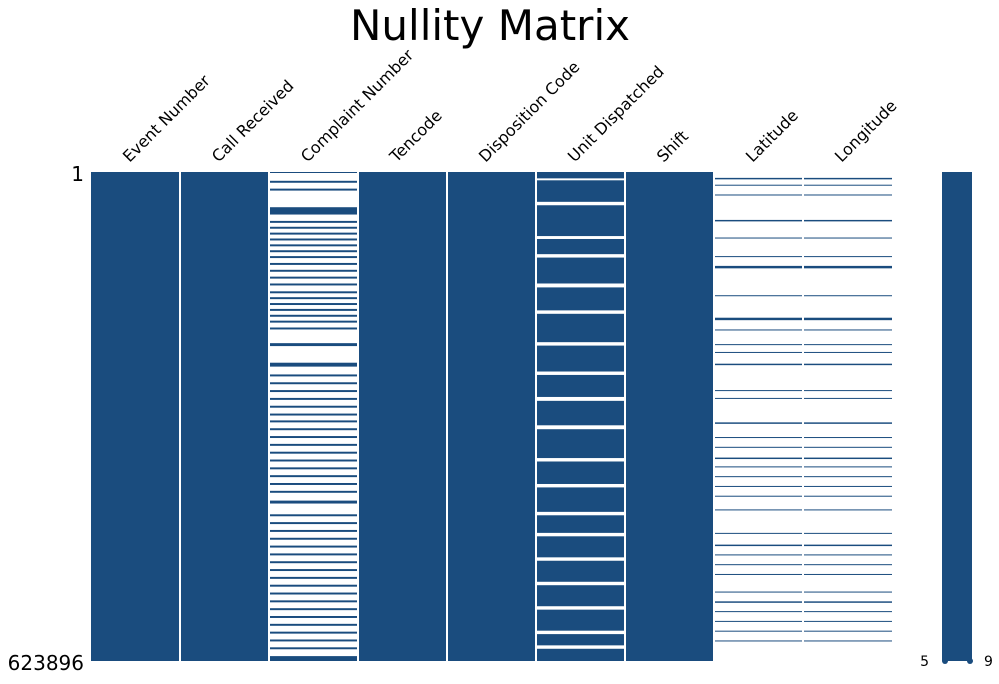 The width and height of the screenshot is (999, 684). What do you see at coordinates (988, 662) in the screenshot?
I see `sparkline-max-label: 9` at bounding box center [988, 662].